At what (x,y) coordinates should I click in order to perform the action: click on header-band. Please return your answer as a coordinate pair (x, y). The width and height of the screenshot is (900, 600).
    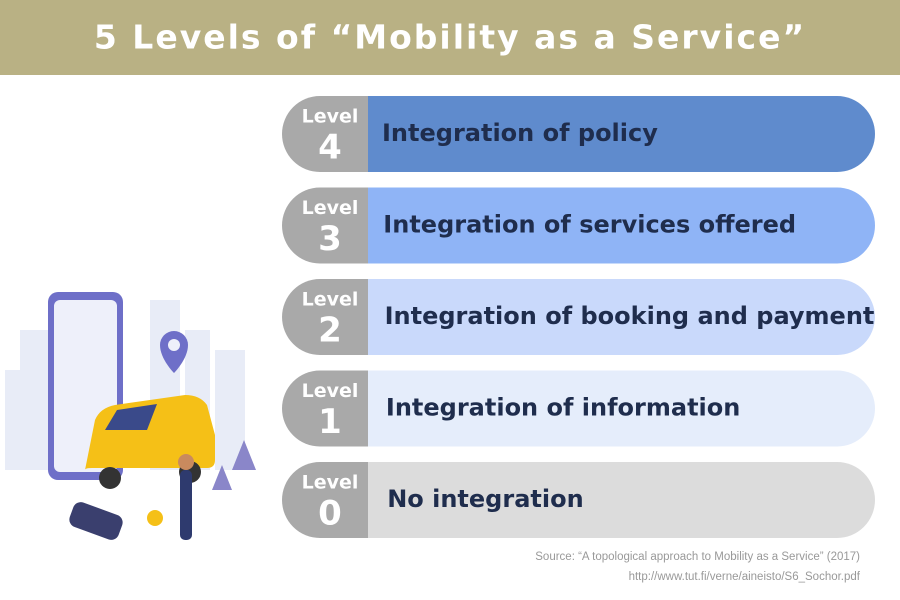
    Looking at the image, I should click on (450, 37).